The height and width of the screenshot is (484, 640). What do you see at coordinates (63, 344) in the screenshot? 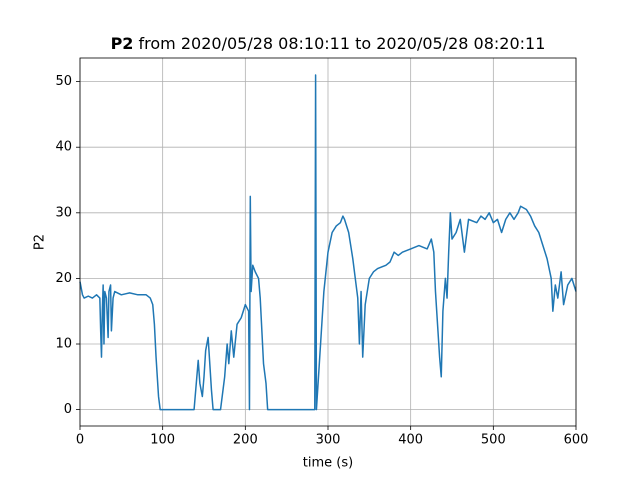
I see `y-tick-label: 10` at bounding box center [63, 344].